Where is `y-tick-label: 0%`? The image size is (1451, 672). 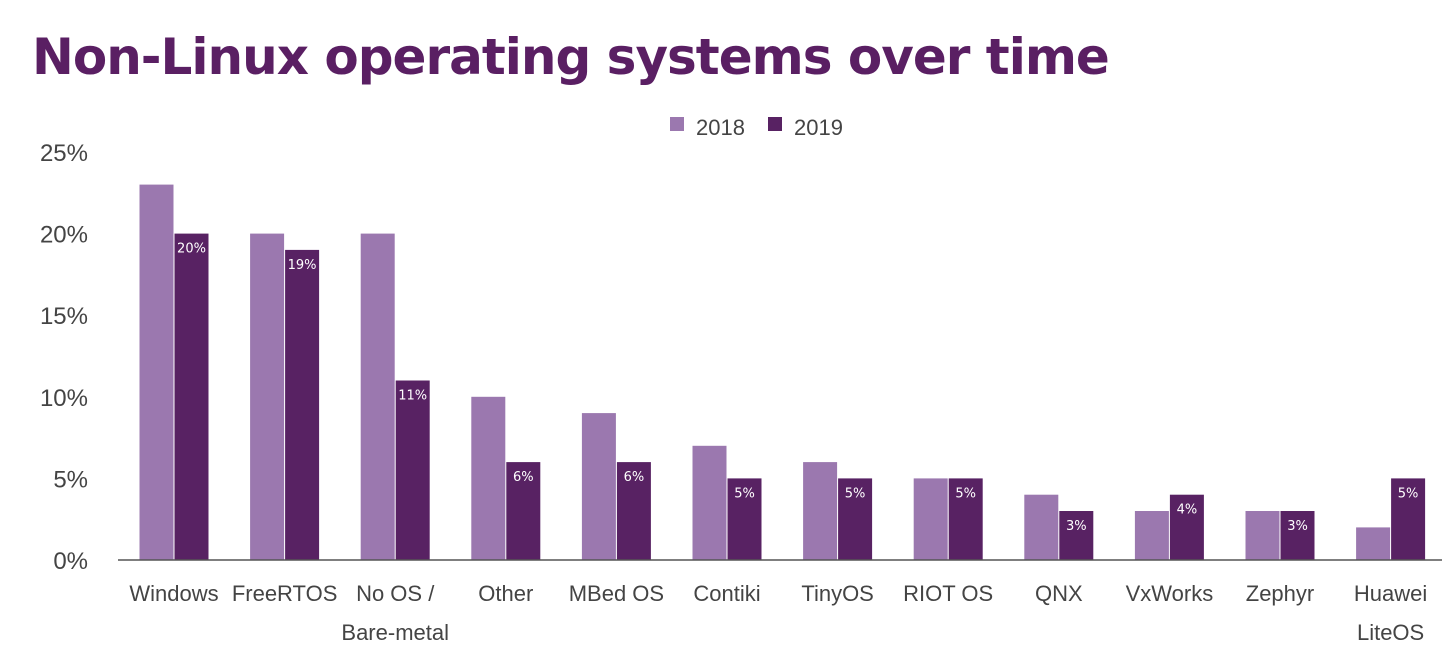
y-tick-label: 0% is located at coordinates (70, 561).